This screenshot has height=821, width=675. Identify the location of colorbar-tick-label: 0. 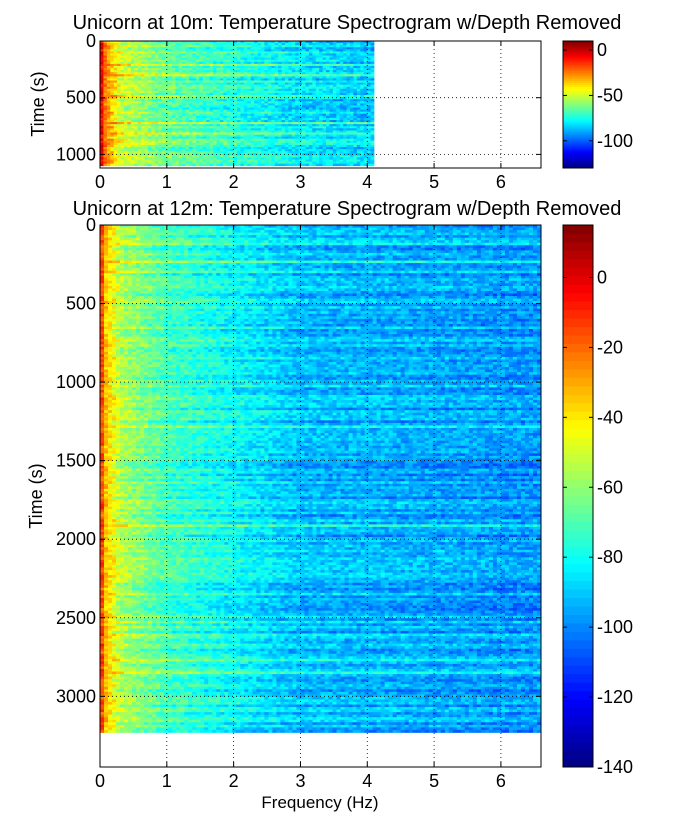
(602, 50).